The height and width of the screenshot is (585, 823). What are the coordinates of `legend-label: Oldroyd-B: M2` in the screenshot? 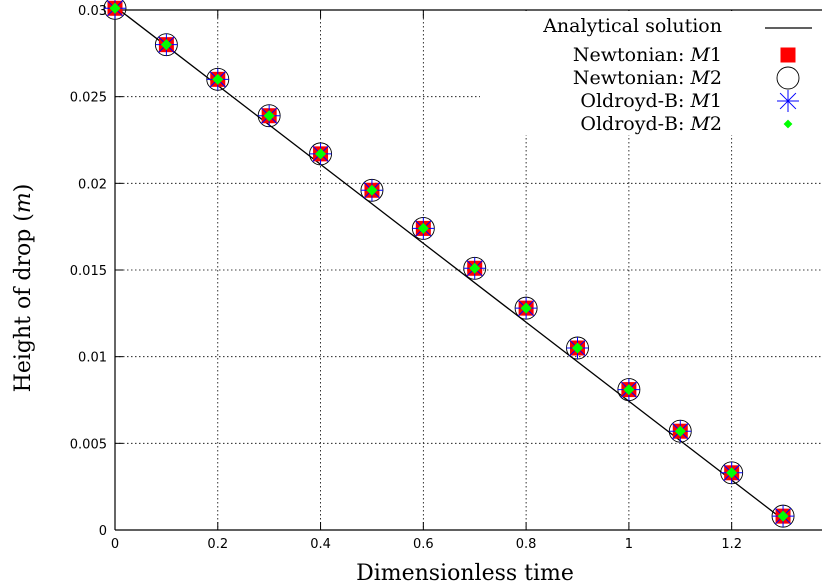 It's located at (651, 124).